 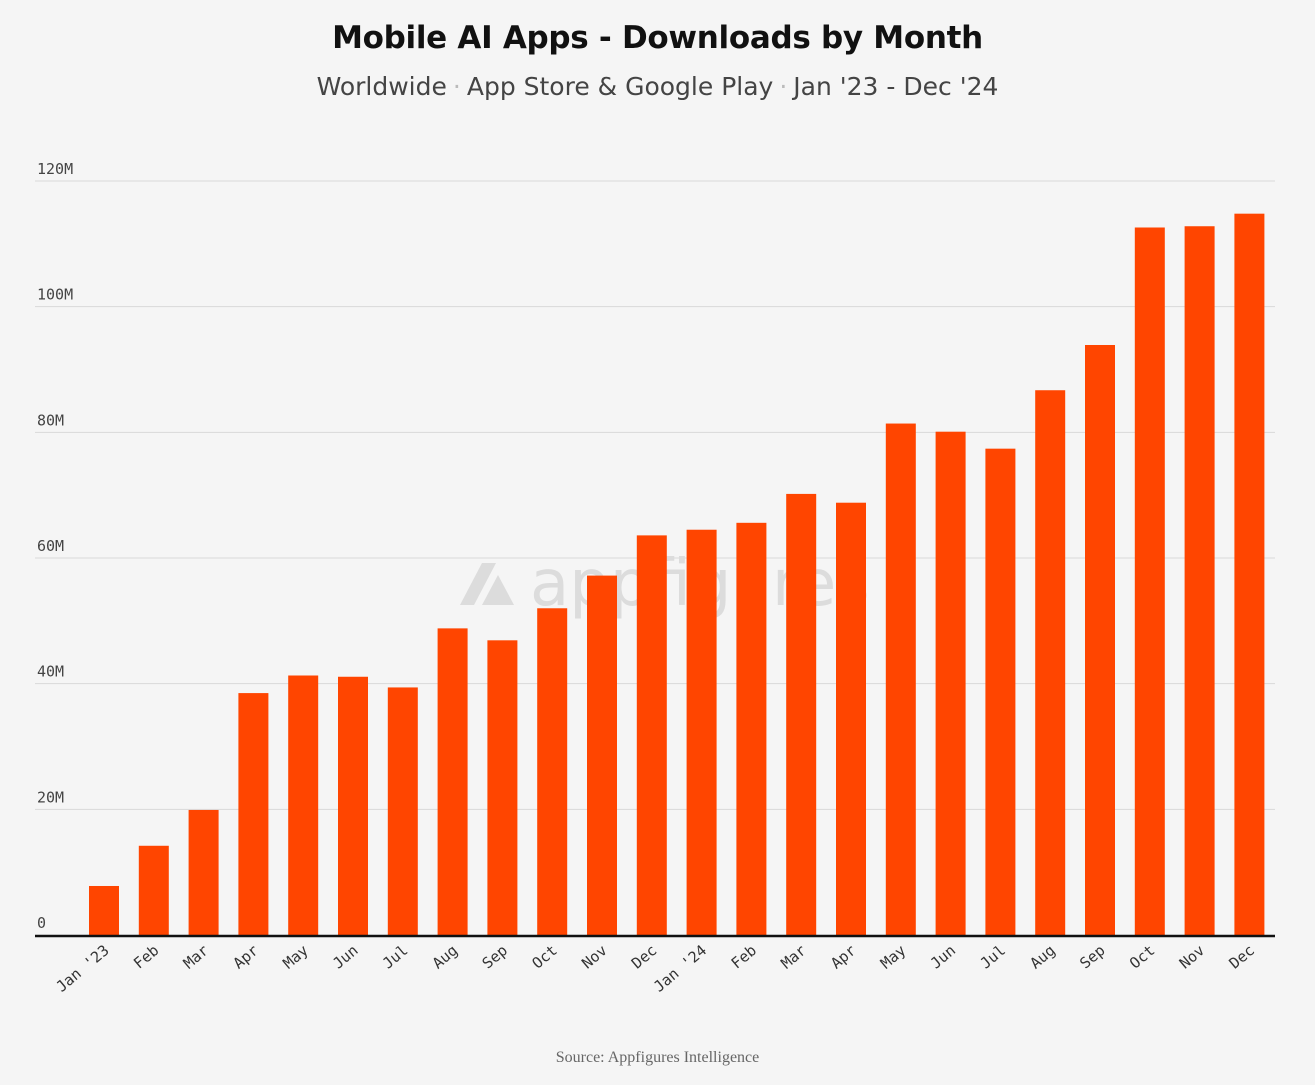 I want to click on y-tick-label: 40M, so click(x=50, y=672).